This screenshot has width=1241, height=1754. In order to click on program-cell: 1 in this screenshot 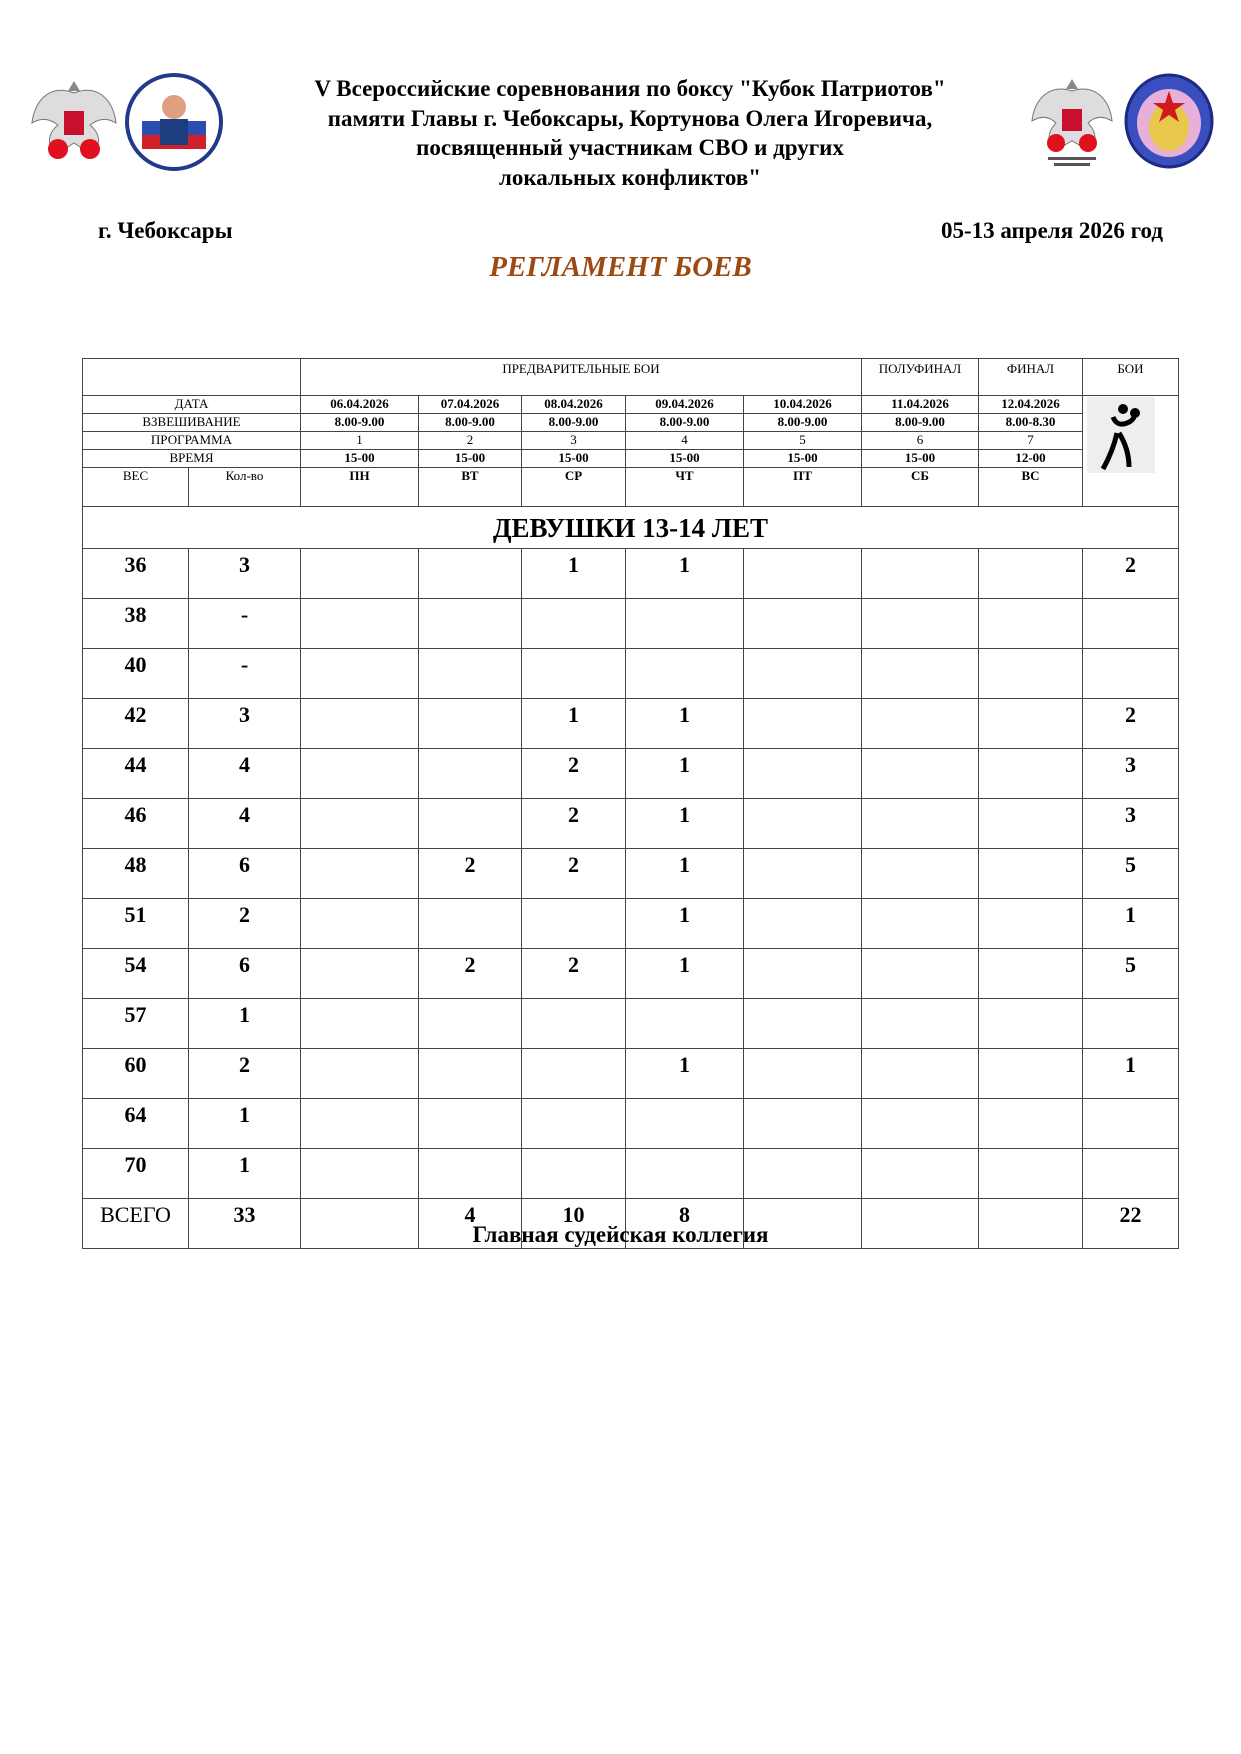, I will do `click(359, 440)`.